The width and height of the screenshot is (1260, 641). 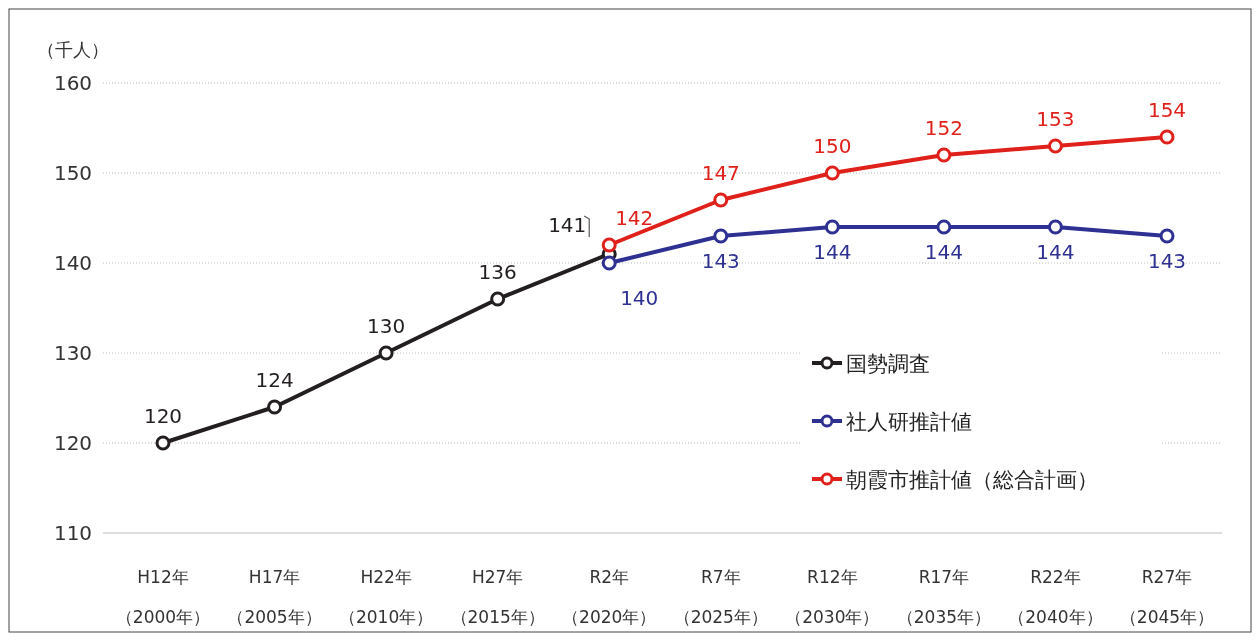 I want to click on x-tick-label: R12年（2030年）, so click(x=832, y=597).